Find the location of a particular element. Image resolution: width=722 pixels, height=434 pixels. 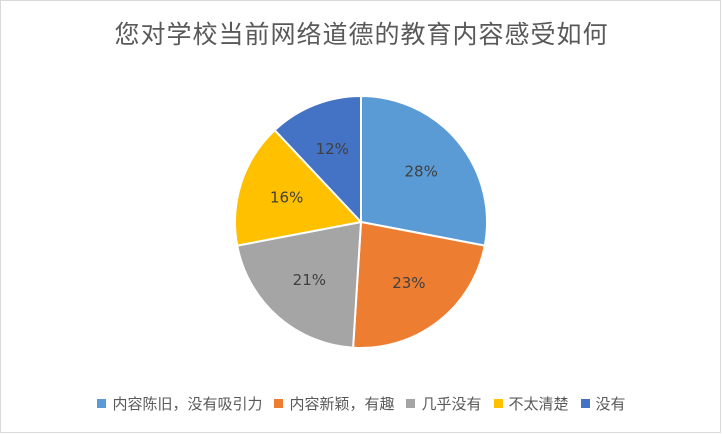

slice-data-label: 16% is located at coordinates (286, 197).